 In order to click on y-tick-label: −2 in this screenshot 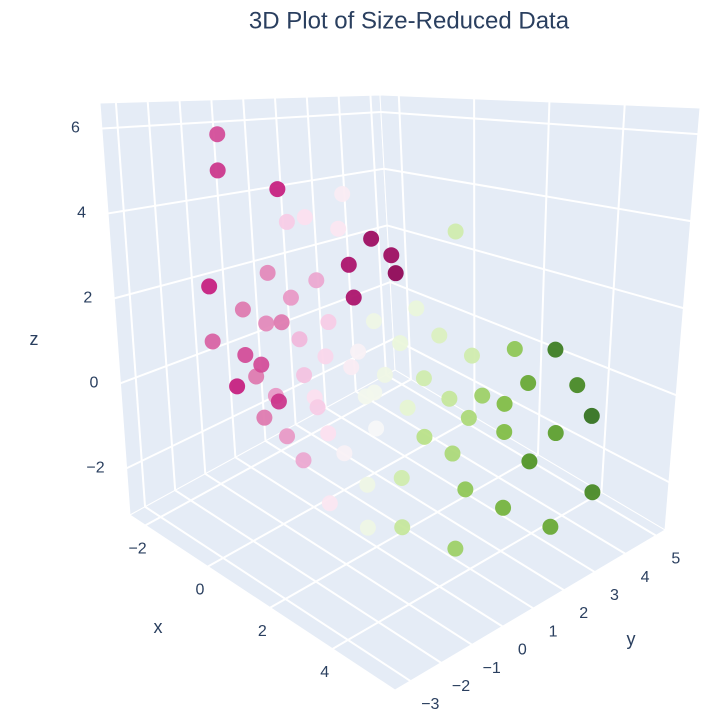, I will do `click(461, 686)`.